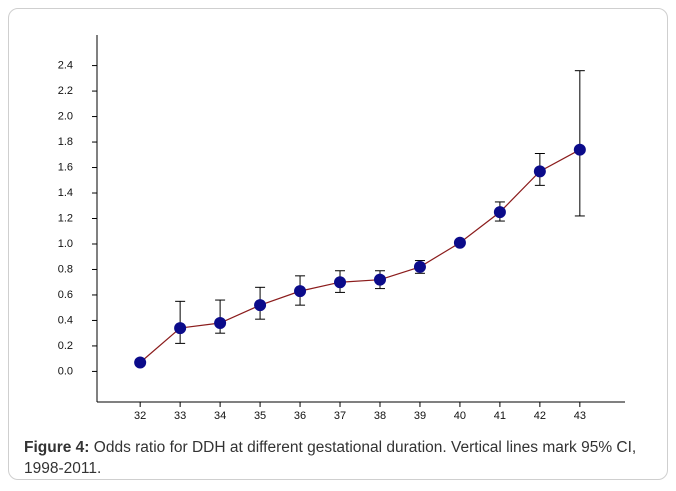 Image resolution: width=676 pixels, height=491 pixels. I want to click on x-tick-label: 41, so click(500, 416).